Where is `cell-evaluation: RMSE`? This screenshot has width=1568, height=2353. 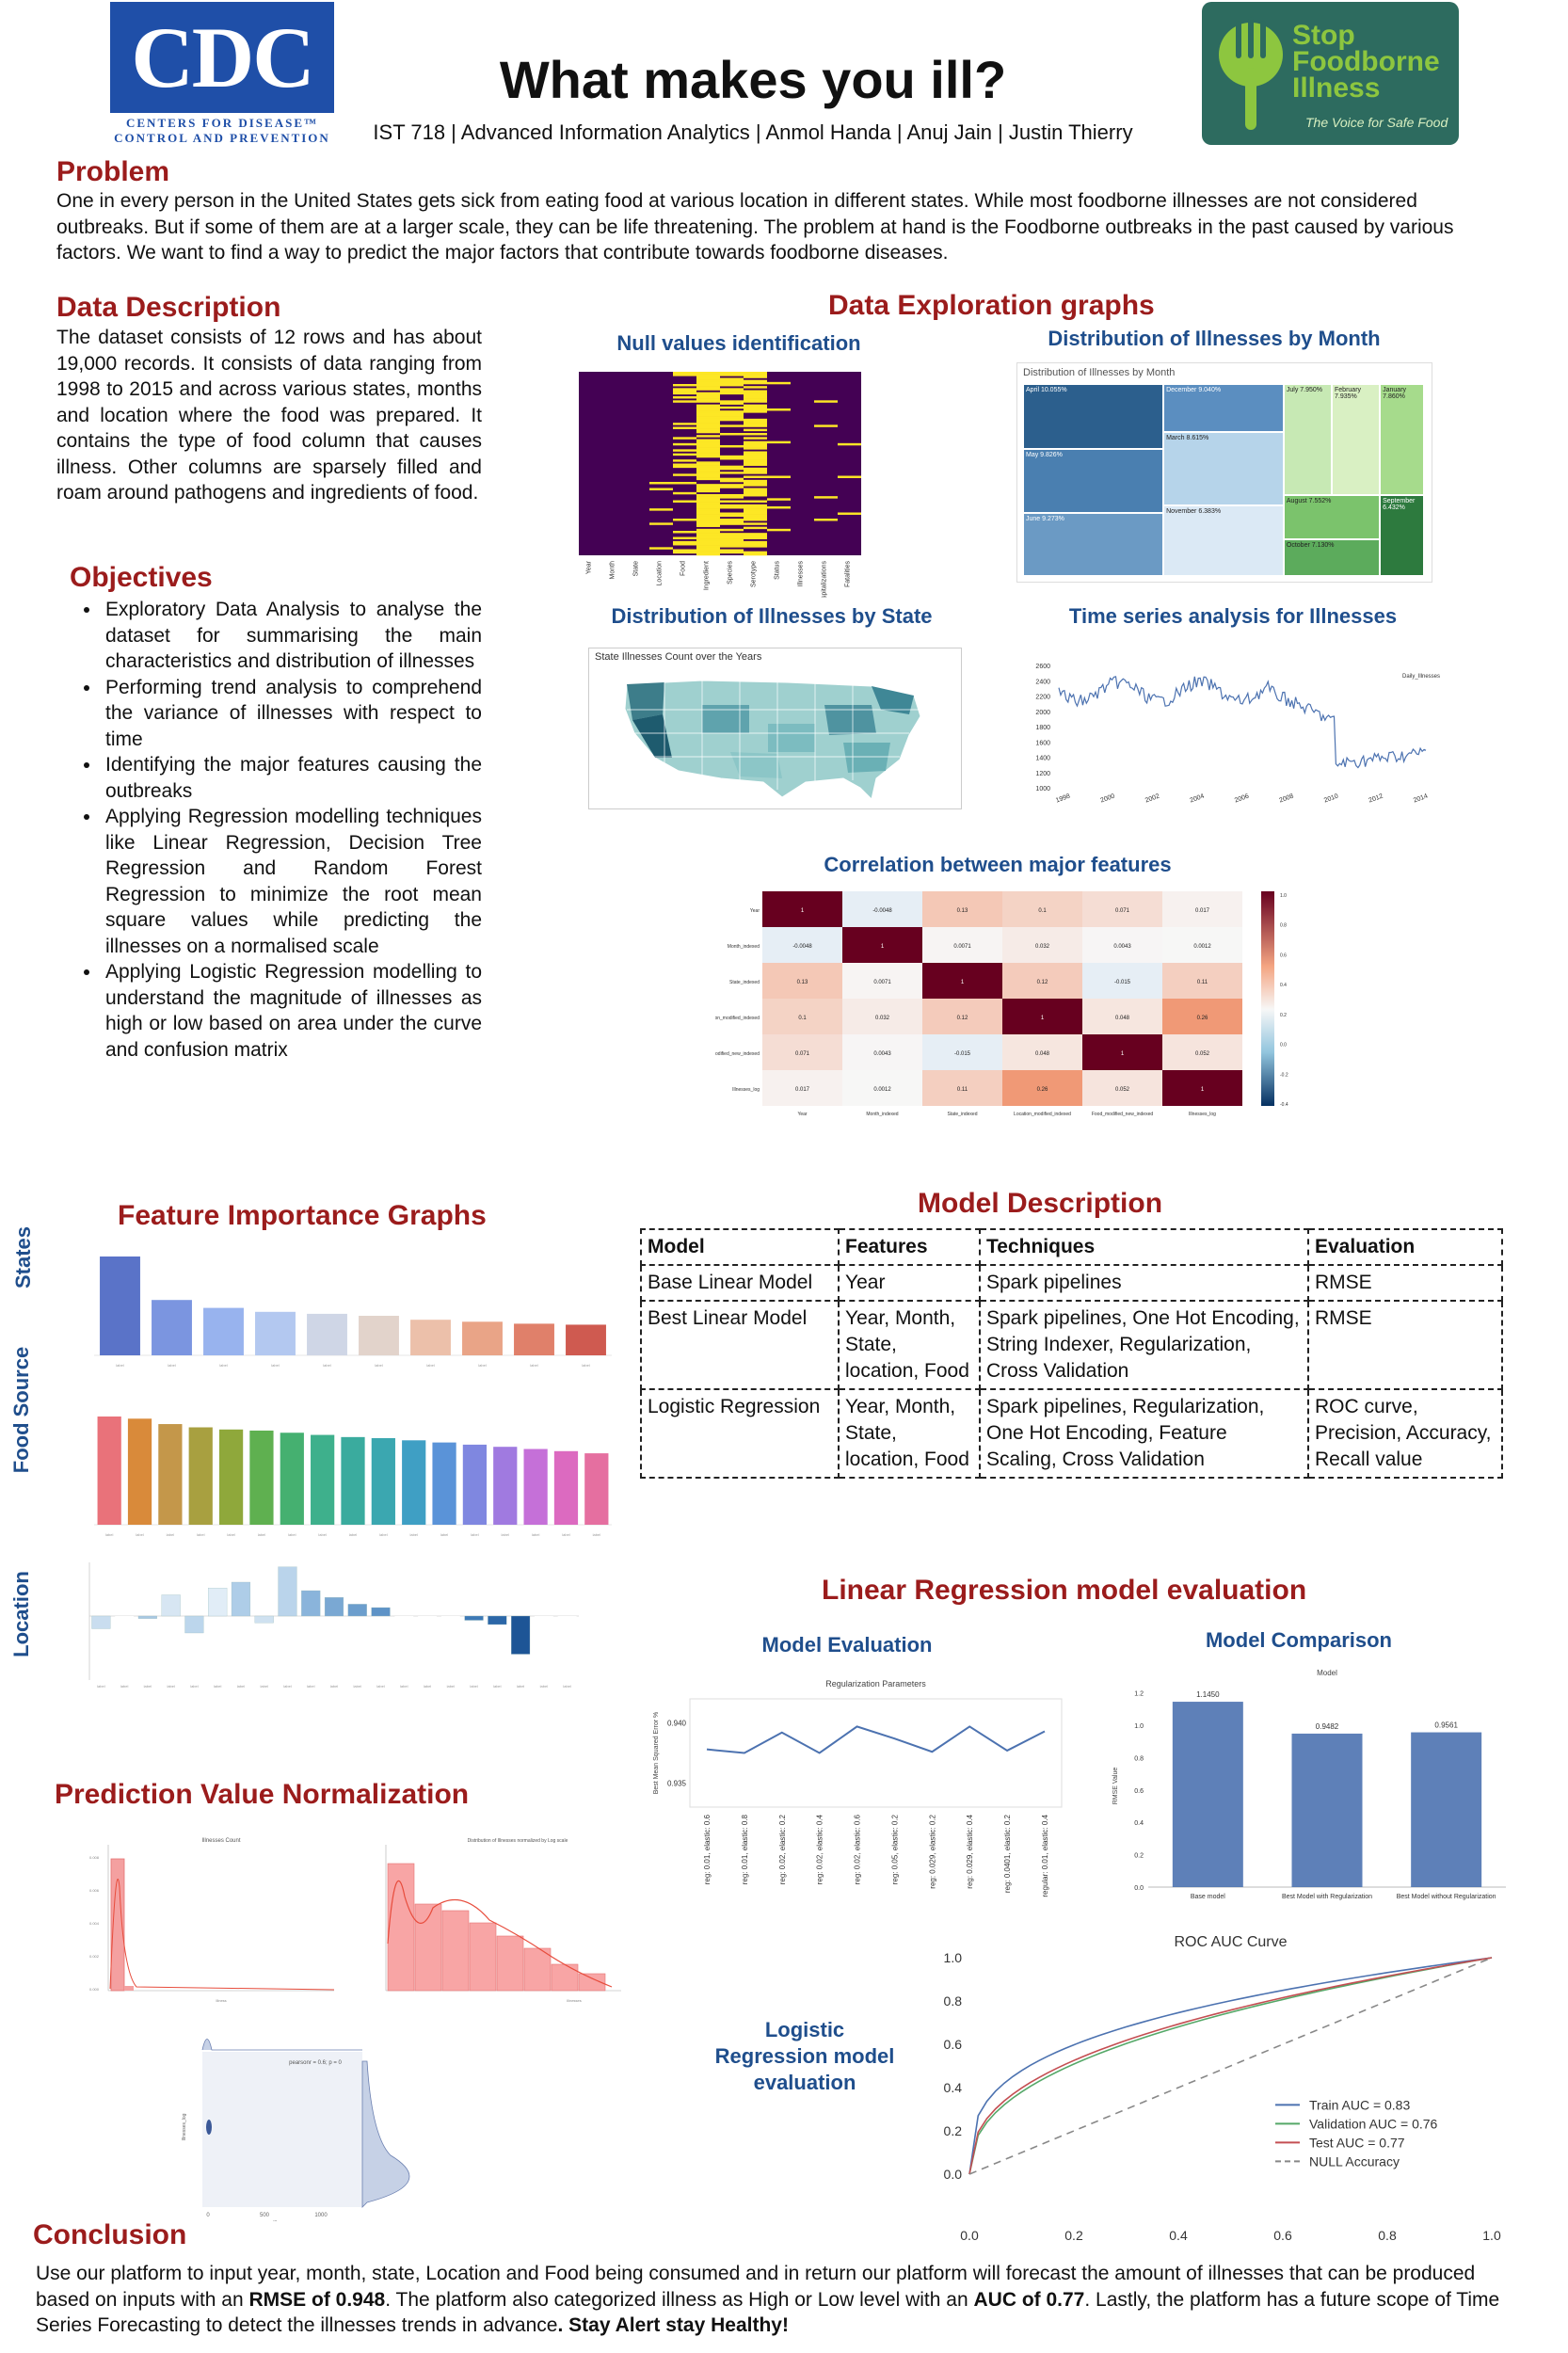 cell-evaluation: RMSE is located at coordinates (1405, 1345).